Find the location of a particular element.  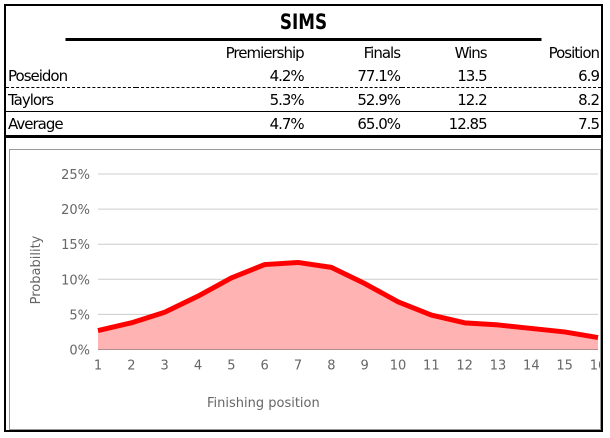

header-finals: Finals is located at coordinates (382, 52).